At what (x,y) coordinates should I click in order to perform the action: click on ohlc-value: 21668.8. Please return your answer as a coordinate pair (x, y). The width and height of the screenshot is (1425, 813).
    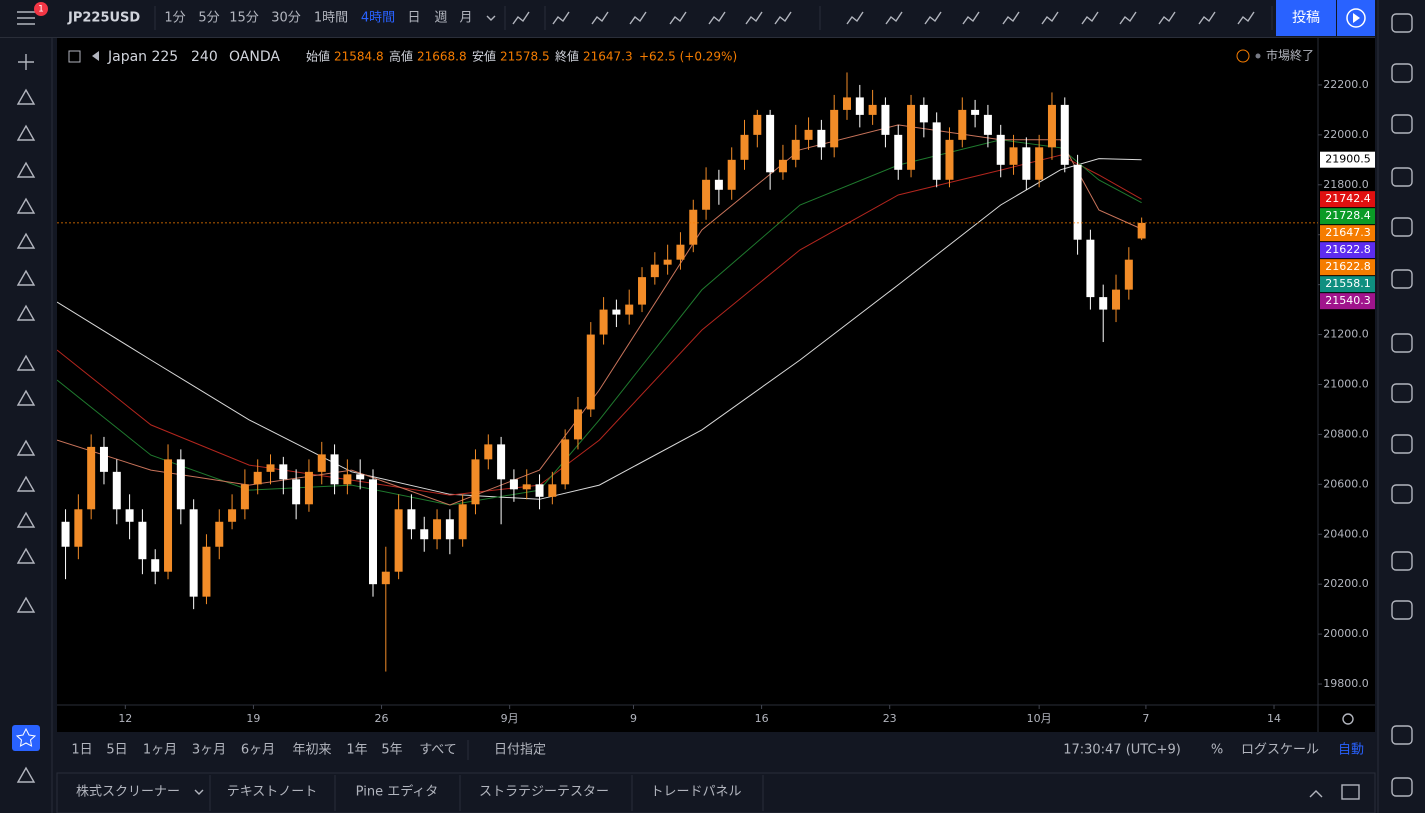
    Looking at the image, I should click on (442, 57).